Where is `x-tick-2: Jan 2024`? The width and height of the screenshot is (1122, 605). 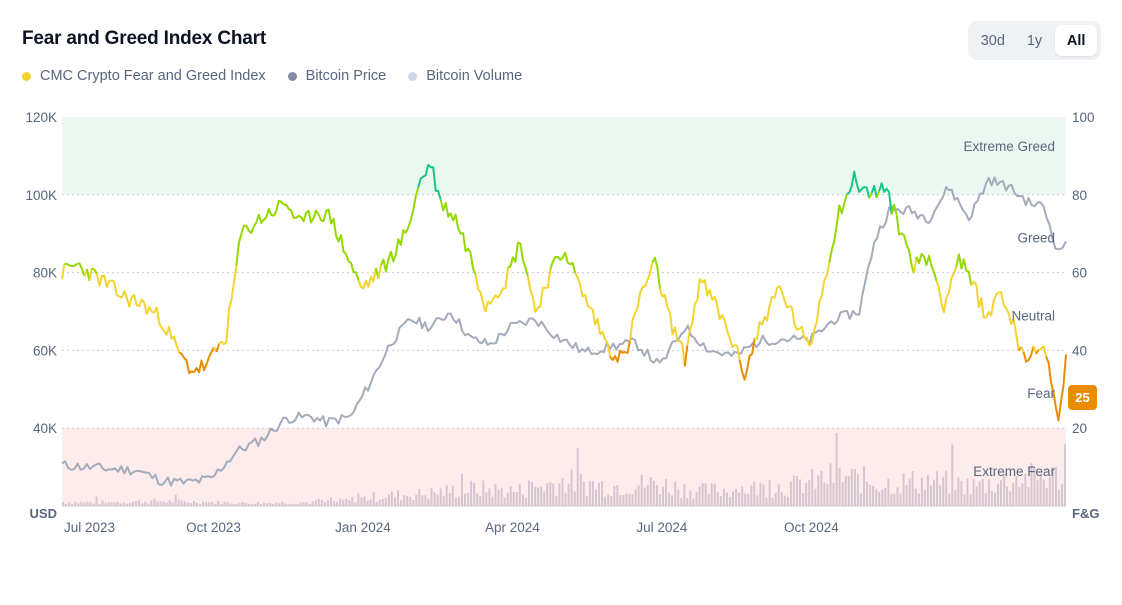 x-tick-2: Jan 2024 is located at coordinates (363, 527).